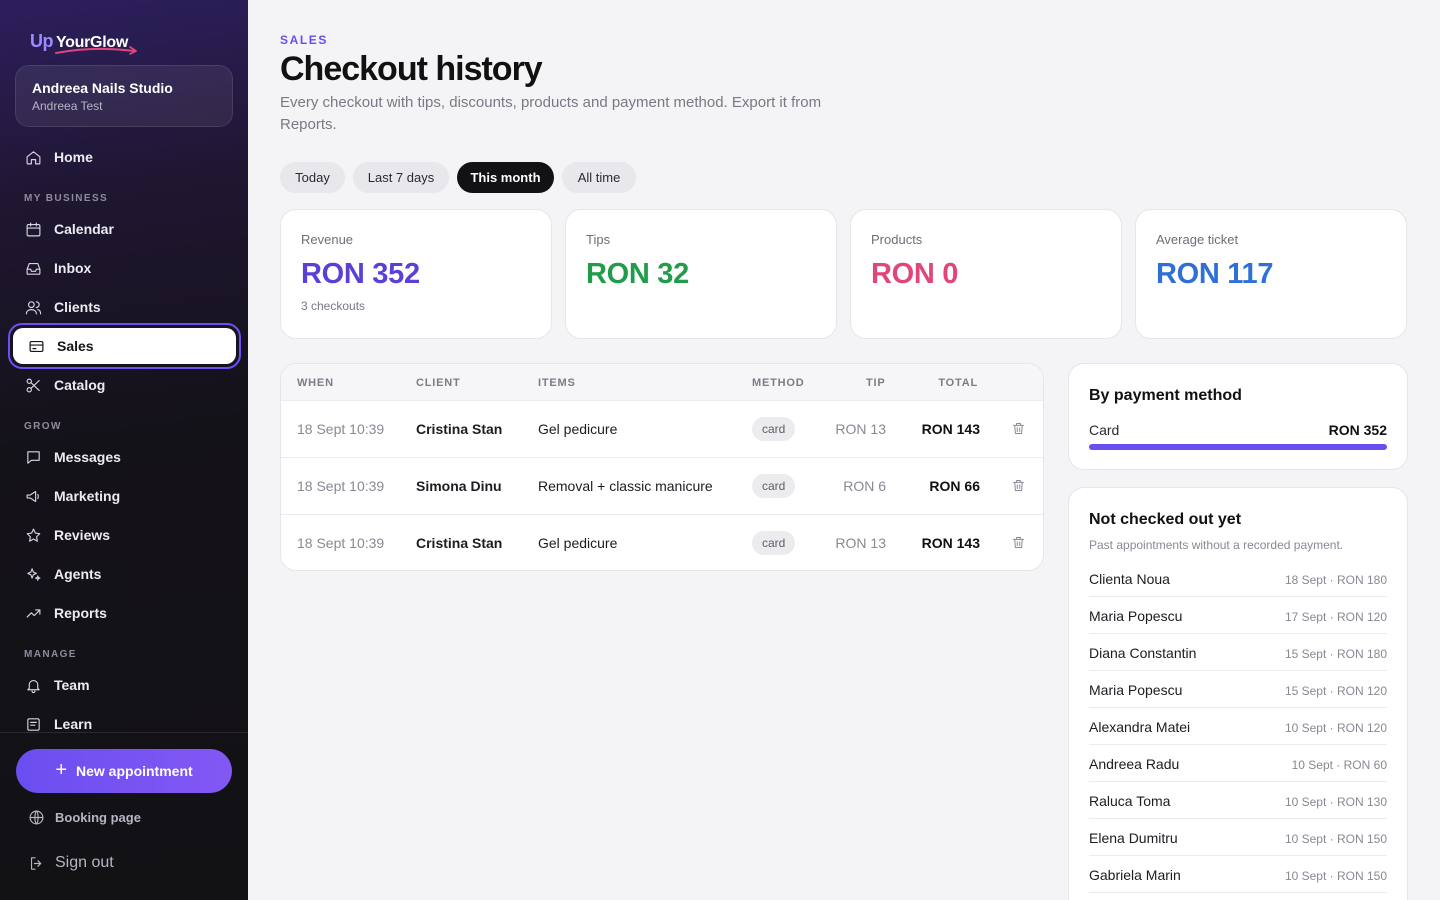  Describe the element at coordinates (1238, 726) in the screenshot. I see `list-item: Alexandra Matei 10 Sept · RON 120` at that location.